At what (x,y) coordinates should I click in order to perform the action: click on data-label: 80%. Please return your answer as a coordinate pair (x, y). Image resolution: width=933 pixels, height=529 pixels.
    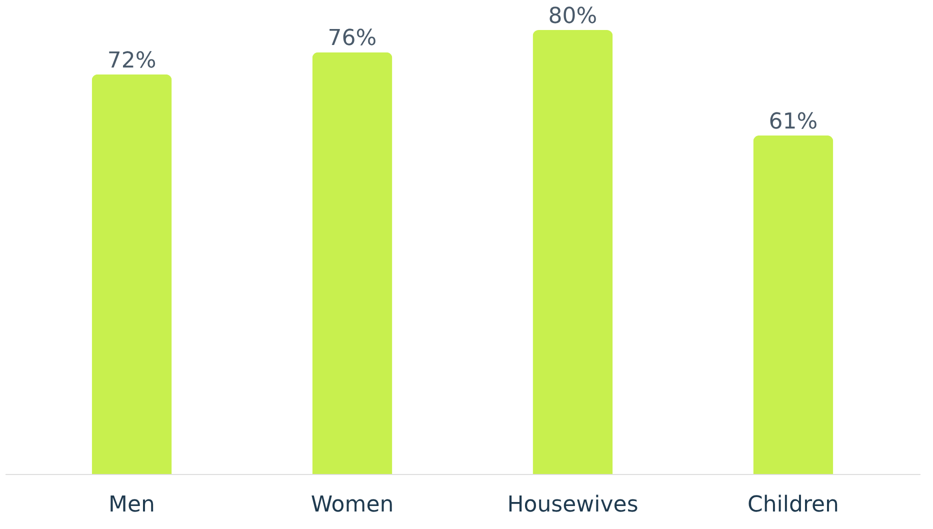
    Looking at the image, I should click on (573, 16).